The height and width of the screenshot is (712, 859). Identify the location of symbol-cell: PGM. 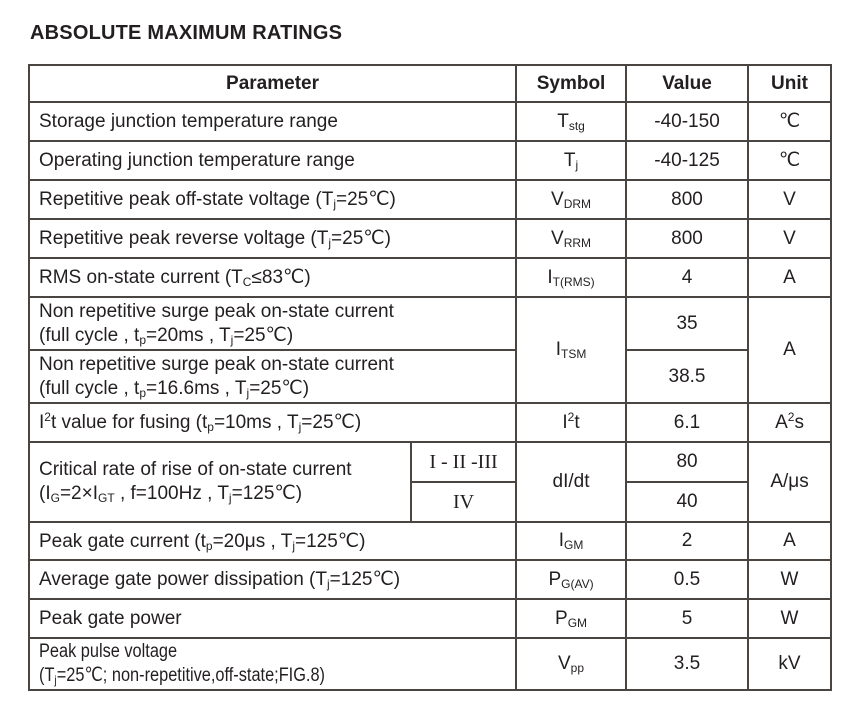
(571, 618).